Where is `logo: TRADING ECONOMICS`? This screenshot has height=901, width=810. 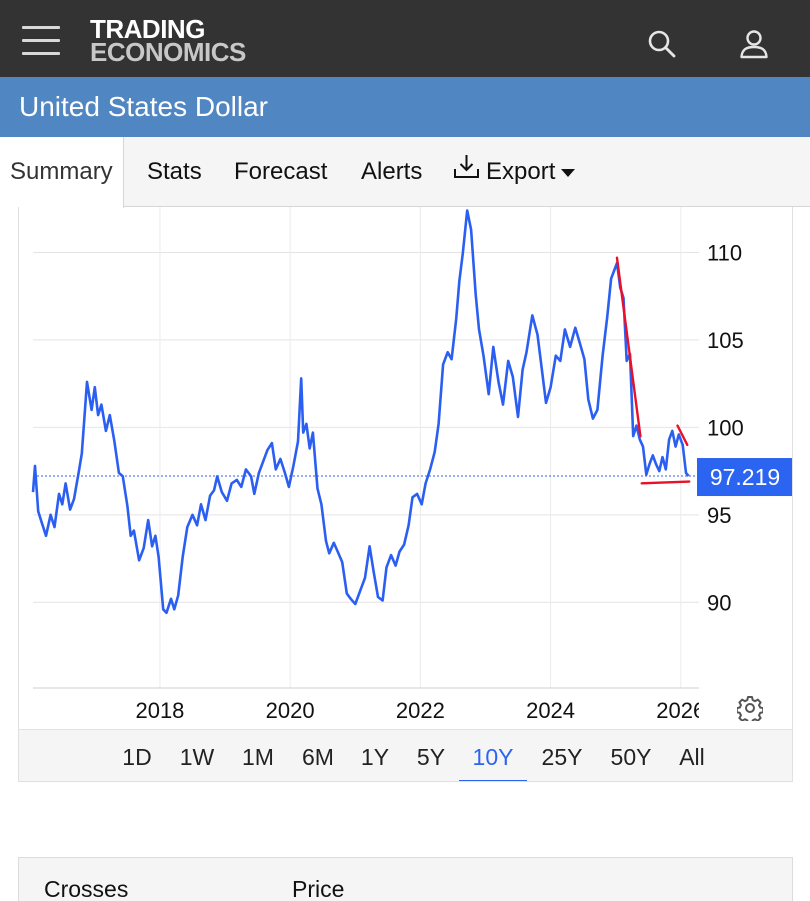
logo: TRADING ECONOMICS is located at coordinates (168, 40).